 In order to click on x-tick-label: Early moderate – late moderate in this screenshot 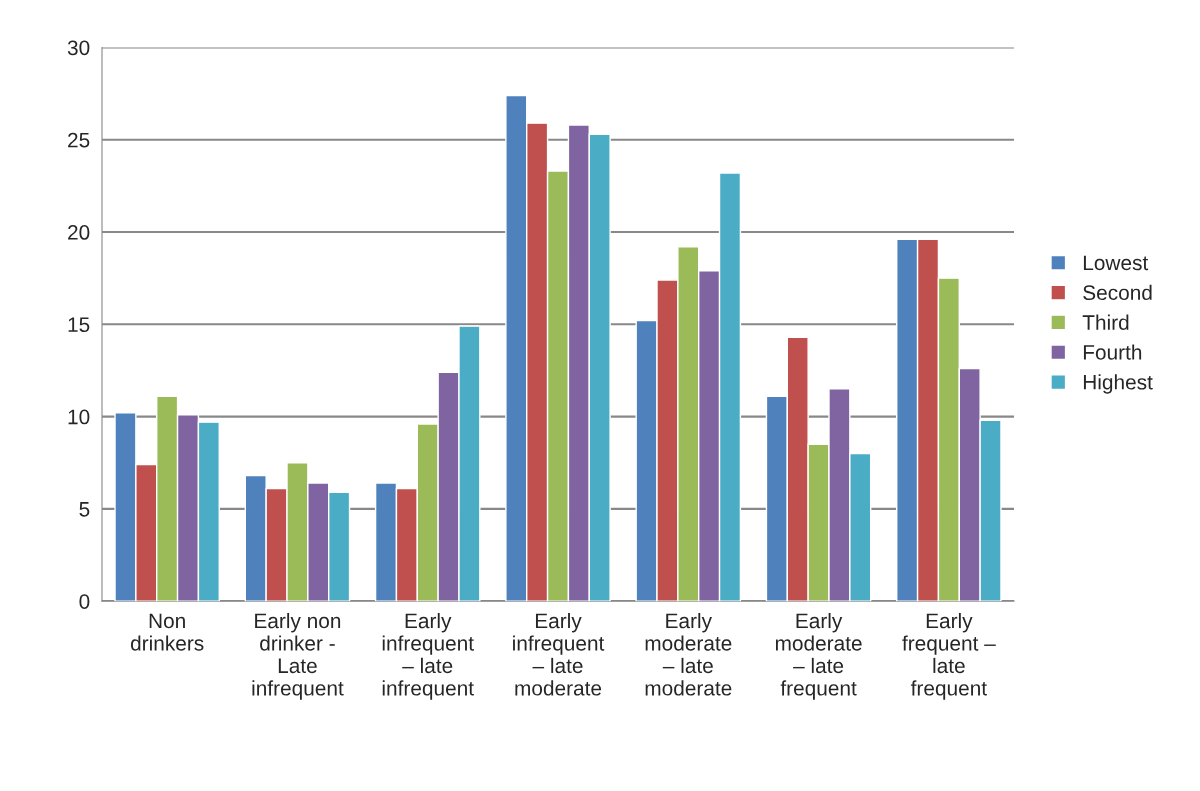, I will do `click(688, 654)`.